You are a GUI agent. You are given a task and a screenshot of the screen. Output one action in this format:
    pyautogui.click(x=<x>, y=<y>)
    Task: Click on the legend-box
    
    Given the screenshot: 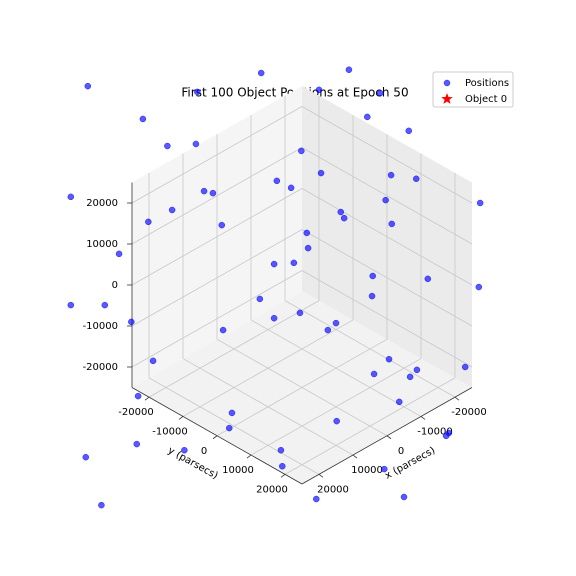 What is the action you would take?
    pyautogui.click(x=473, y=89)
    